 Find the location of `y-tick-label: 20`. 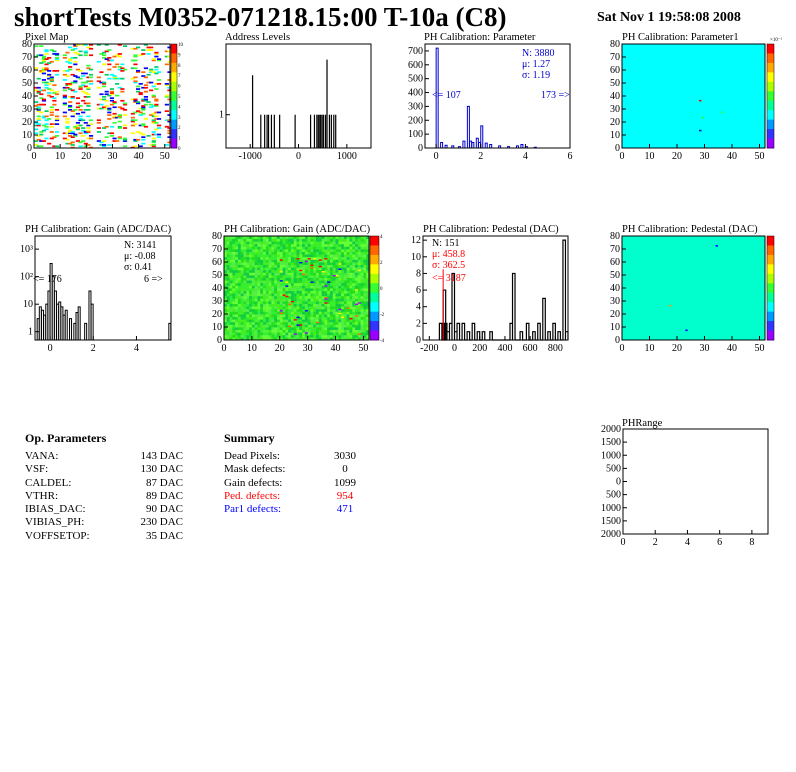

y-tick-label: 20 is located at coordinates (615, 122).